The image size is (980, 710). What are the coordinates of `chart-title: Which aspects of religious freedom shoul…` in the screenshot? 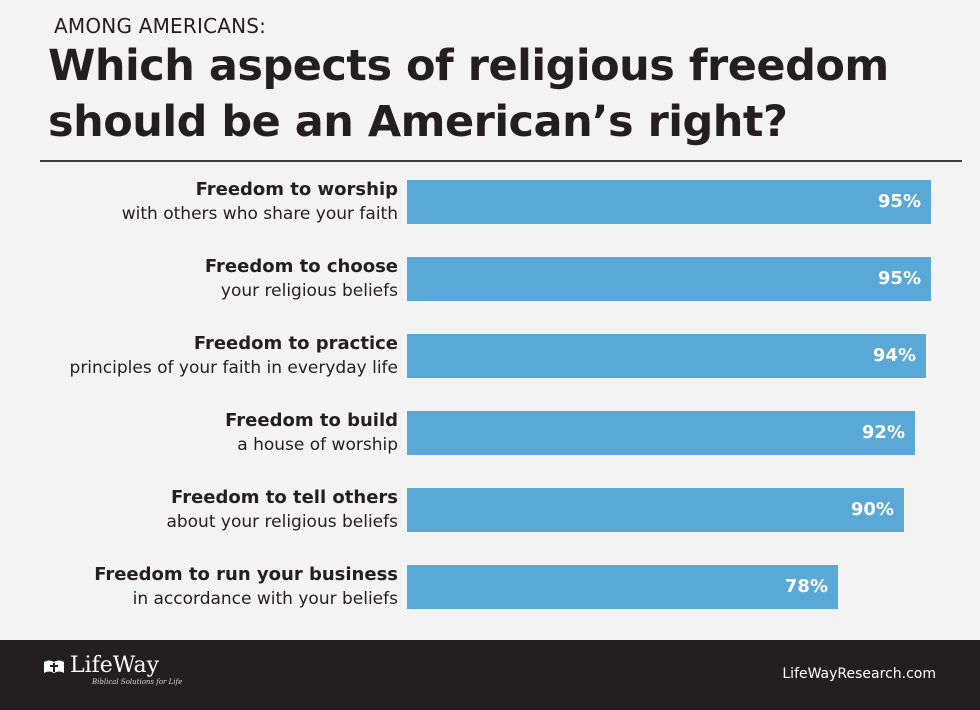 It's located at (498, 94).